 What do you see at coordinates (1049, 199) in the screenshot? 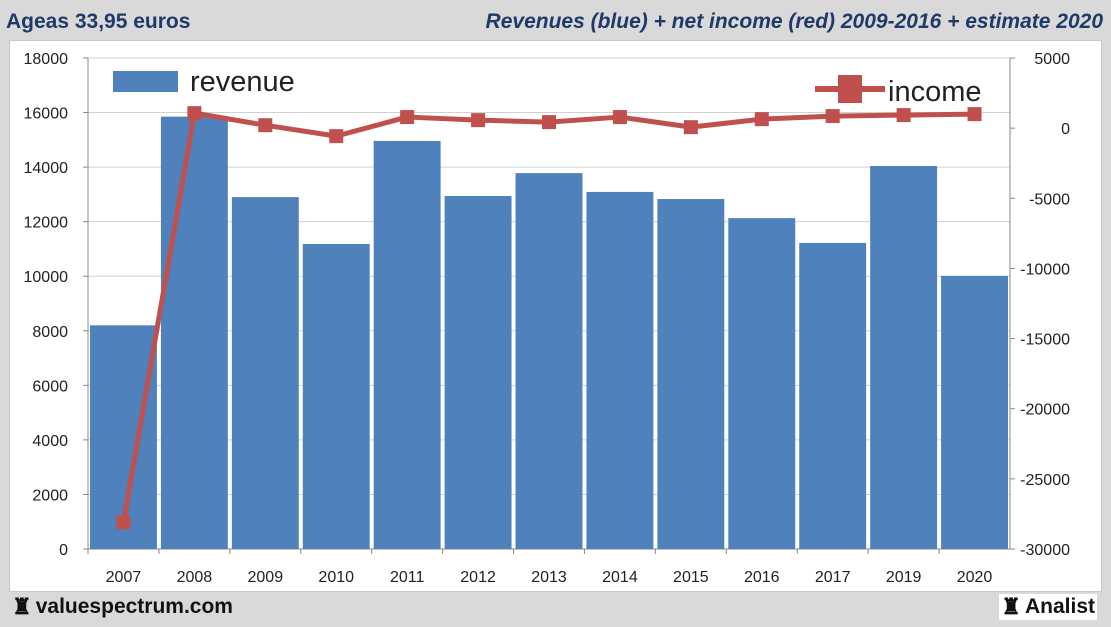
I see `right-tick-label: -5000` at bounding box center [1049, 199].